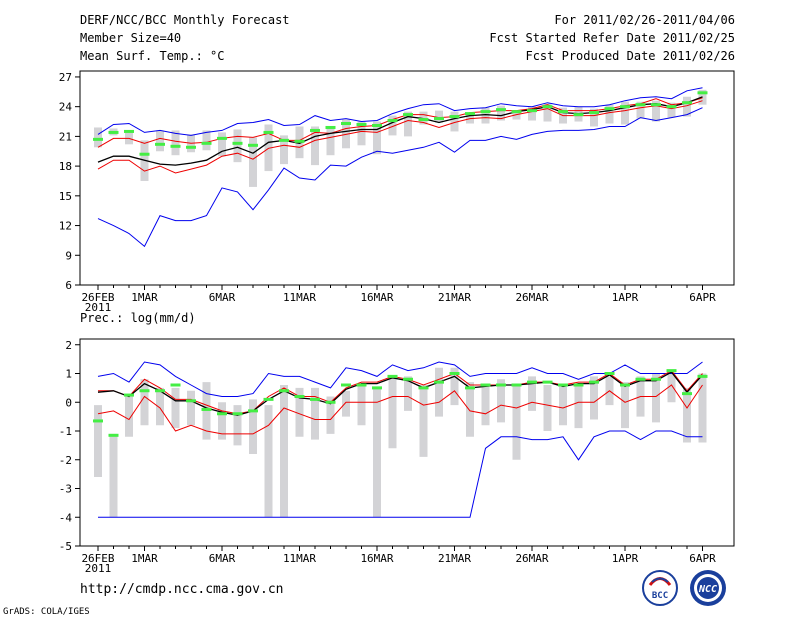 The width and height of the screenshot is (800, 619). What do you see at coordinates (65, 489) in the screenshot?
I see `precip-ytick-label: -3` at bounding box center [65, 489].